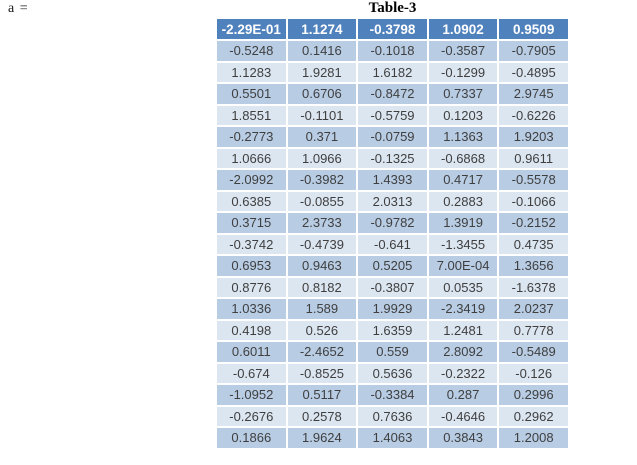  I want to click on table-row: 1.0666 1.0966 -0.1325 -0.6868 0.9611, so click(392, 158).